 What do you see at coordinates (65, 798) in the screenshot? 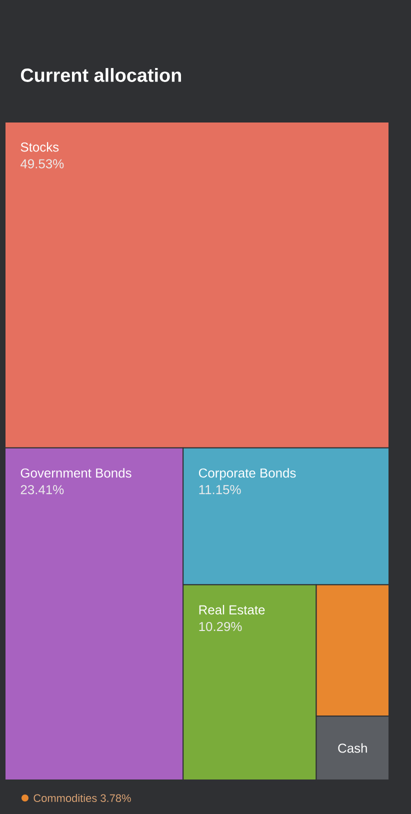
I see `category-label: Commodities` at bounding box center [65, 798].